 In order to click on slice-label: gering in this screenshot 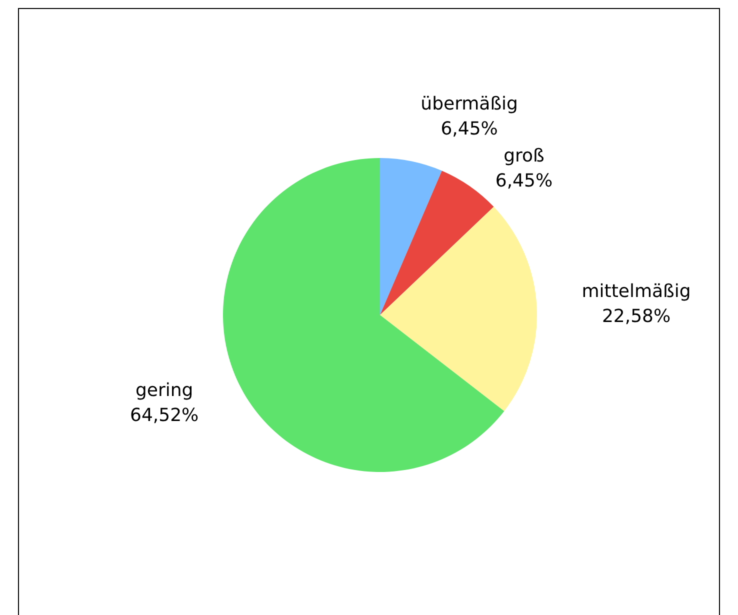, I will do `click(164, 391)`.